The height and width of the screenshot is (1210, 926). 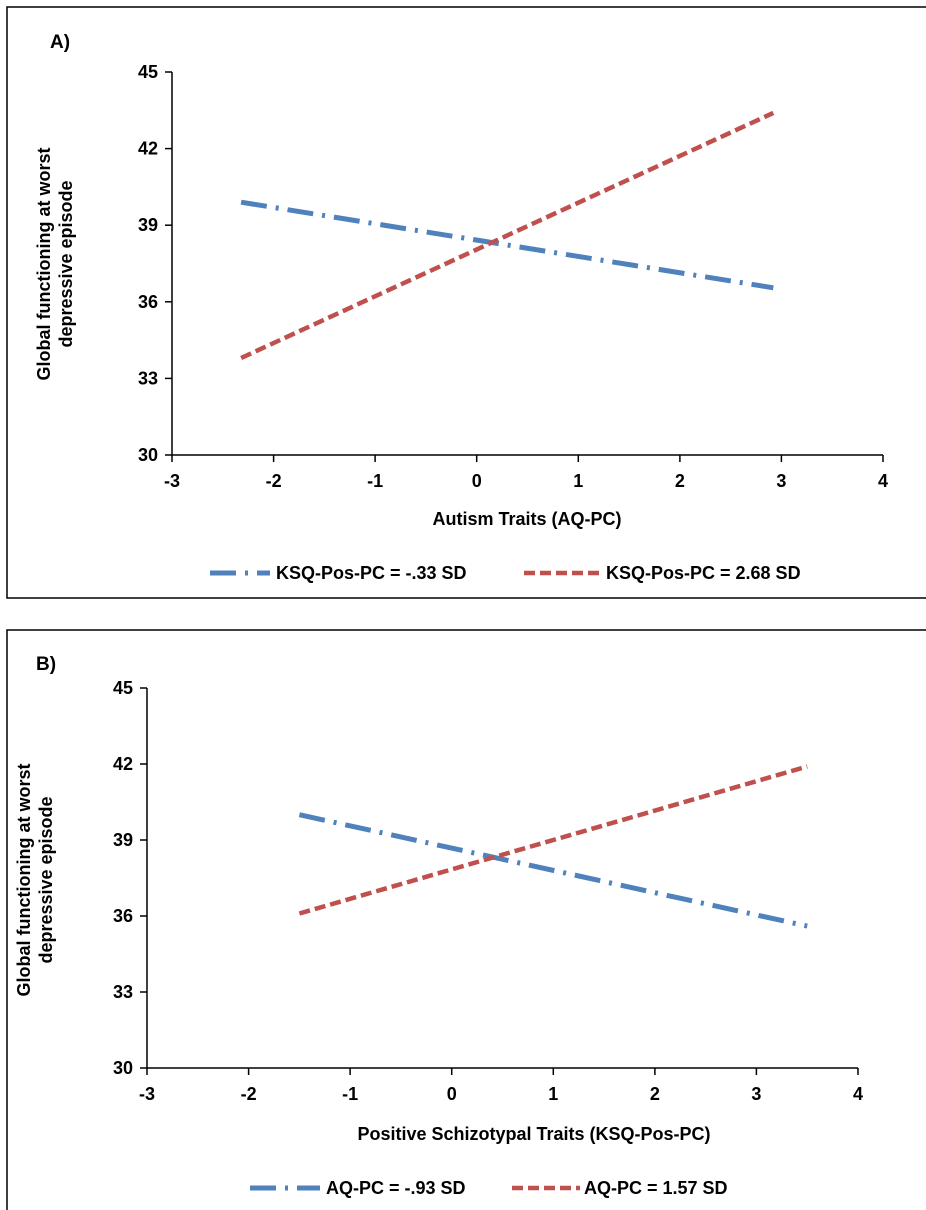 What do you see at coordinates (148, 149) in the screenshot?
I see `panel-a-ytick-label: 42` at bounding box center [148, 149].